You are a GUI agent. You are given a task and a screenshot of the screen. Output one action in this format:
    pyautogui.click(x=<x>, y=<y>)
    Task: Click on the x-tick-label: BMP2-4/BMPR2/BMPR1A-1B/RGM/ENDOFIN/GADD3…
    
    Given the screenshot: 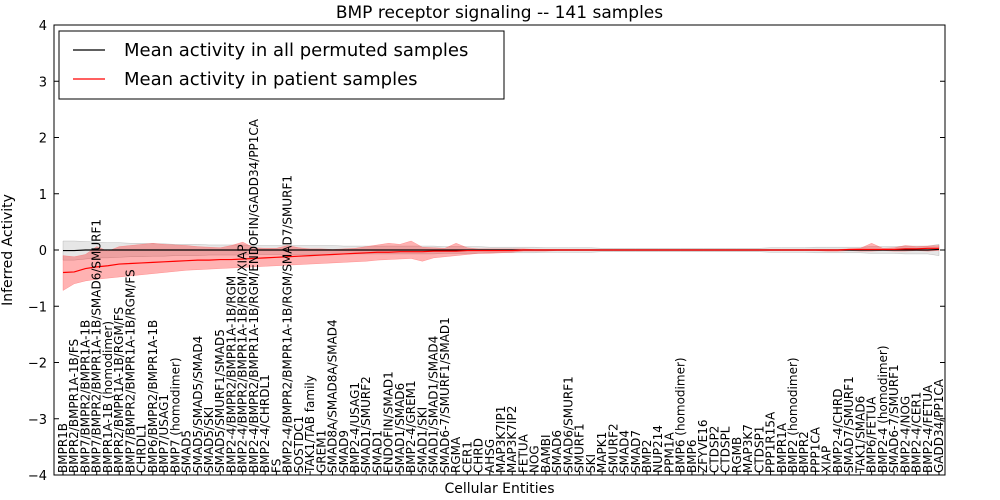 What is the action you would take?
    pyautogui.click(x=254, y=295)
    